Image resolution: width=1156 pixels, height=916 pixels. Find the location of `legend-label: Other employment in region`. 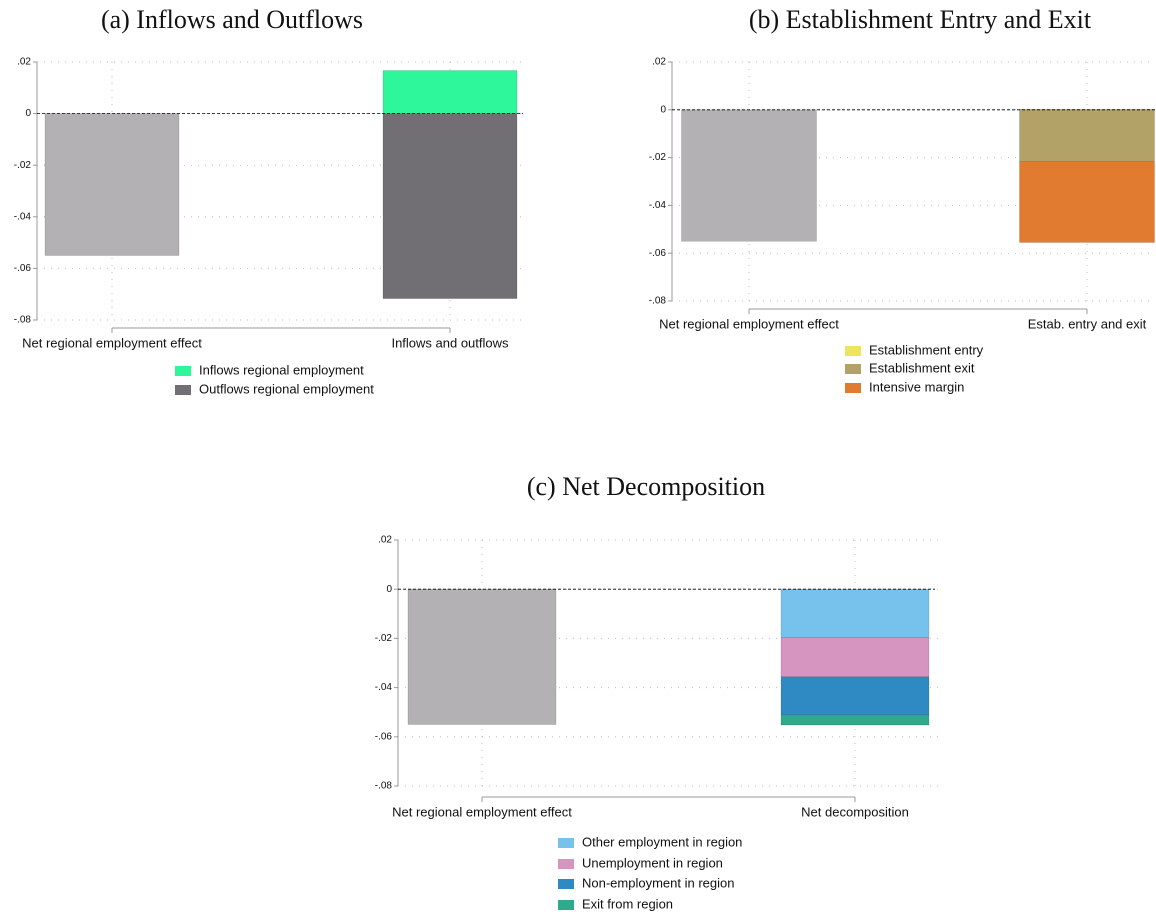

legend-label: Other employment in region is located at coordinates (662, 841).